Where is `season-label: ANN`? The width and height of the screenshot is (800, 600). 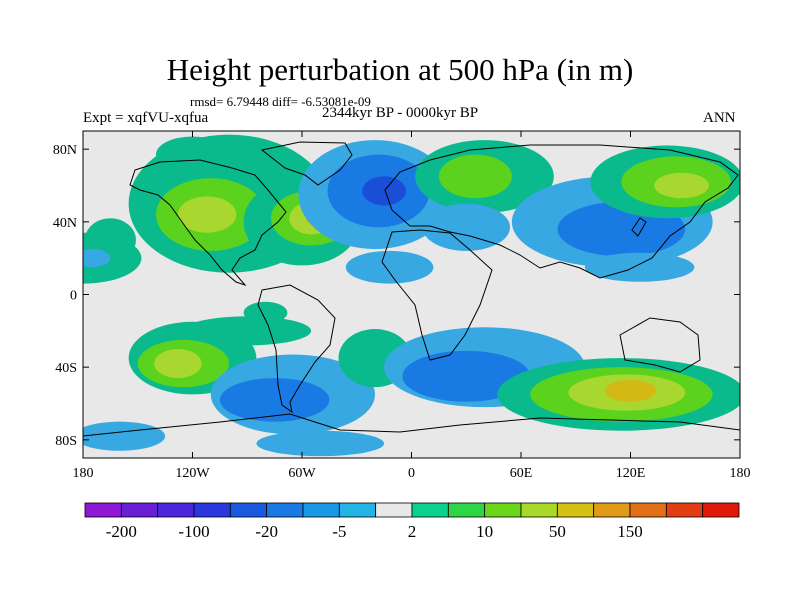
season-label: ANN is located at coordinates (719, 118).